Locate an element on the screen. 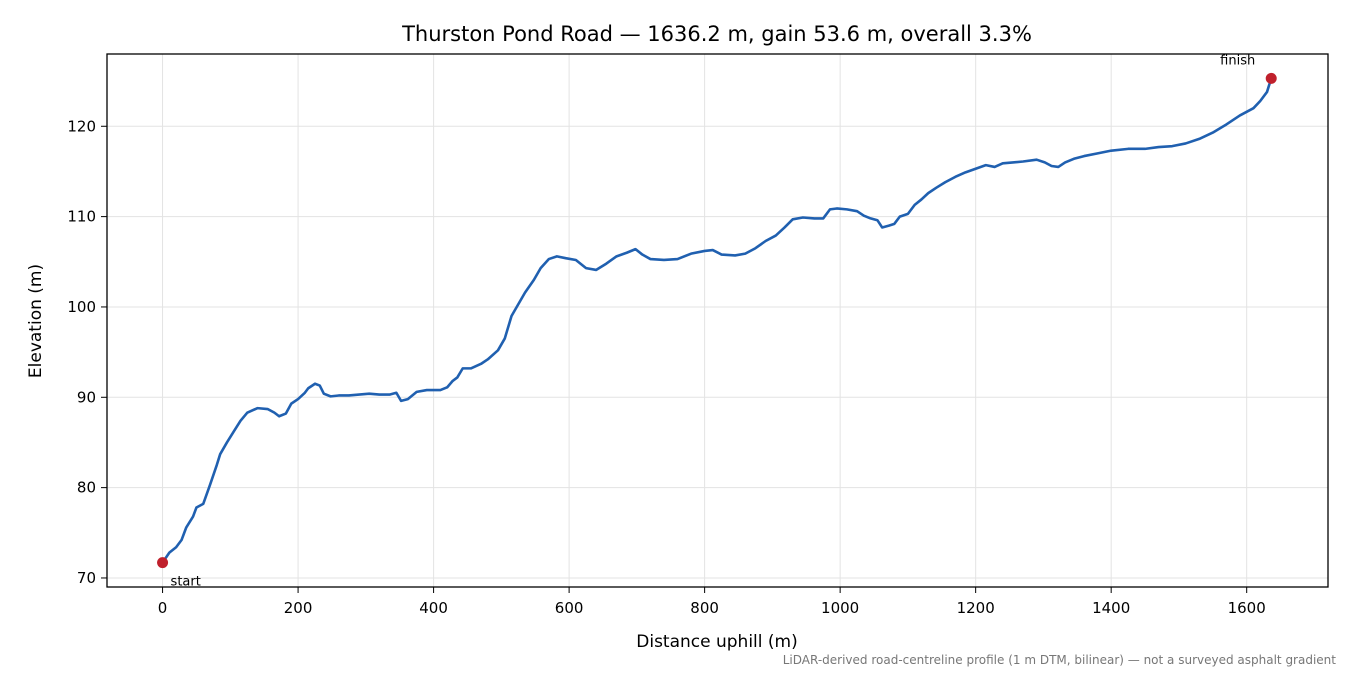 The height and width of the screenshot is (675, 1350). y-axis-label: Elevation (m) is located at coordinates (36, 321).